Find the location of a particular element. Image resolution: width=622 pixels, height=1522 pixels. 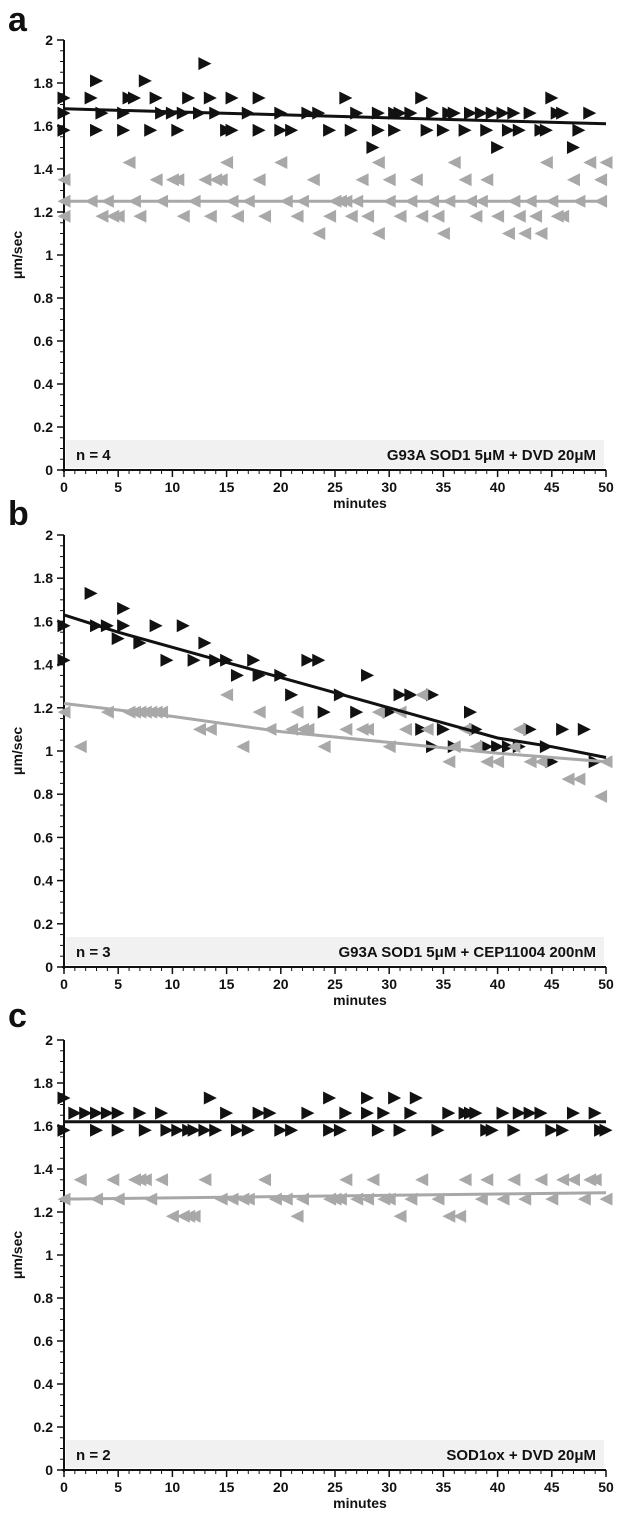

x-tick-label: 50 is located at coordinates (606, 1487).